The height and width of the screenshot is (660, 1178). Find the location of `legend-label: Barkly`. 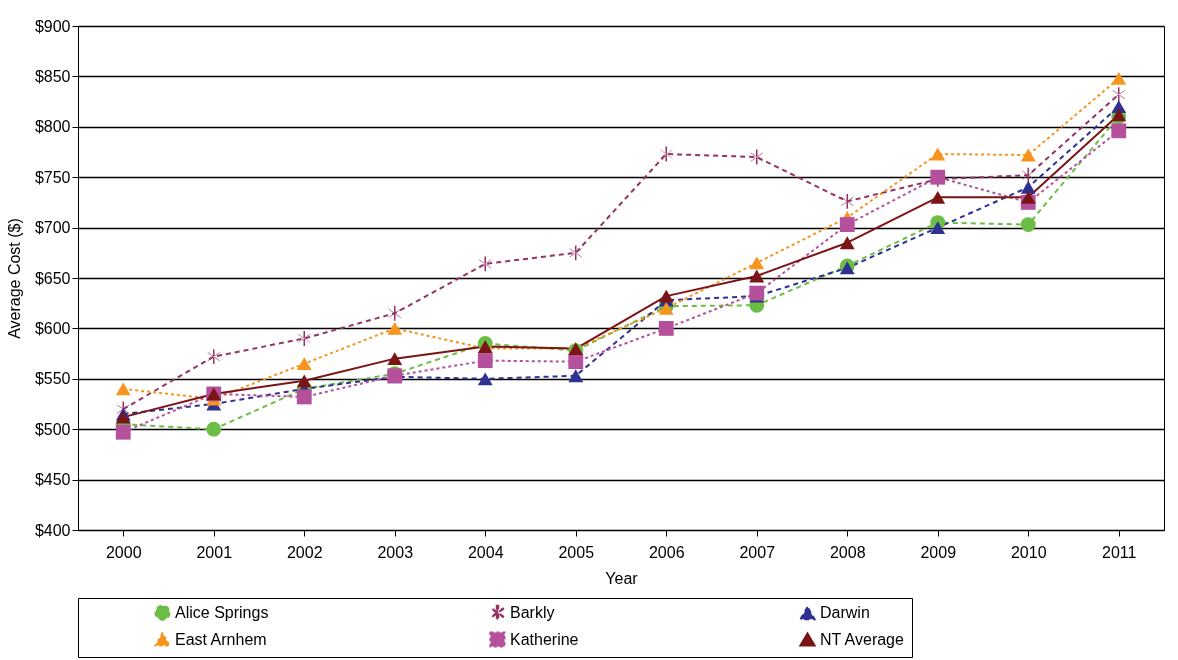

legend-label: Barkly is located at coordinates (532, 612).